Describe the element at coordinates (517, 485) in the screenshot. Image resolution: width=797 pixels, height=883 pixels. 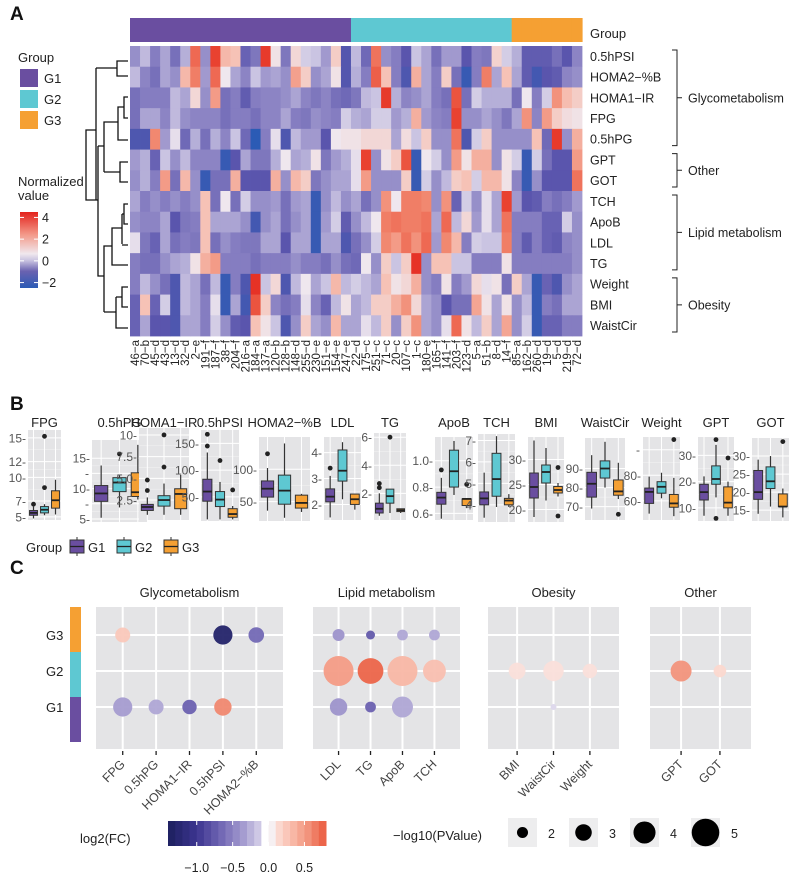
I see `y-tick-label: 25-` at that location.